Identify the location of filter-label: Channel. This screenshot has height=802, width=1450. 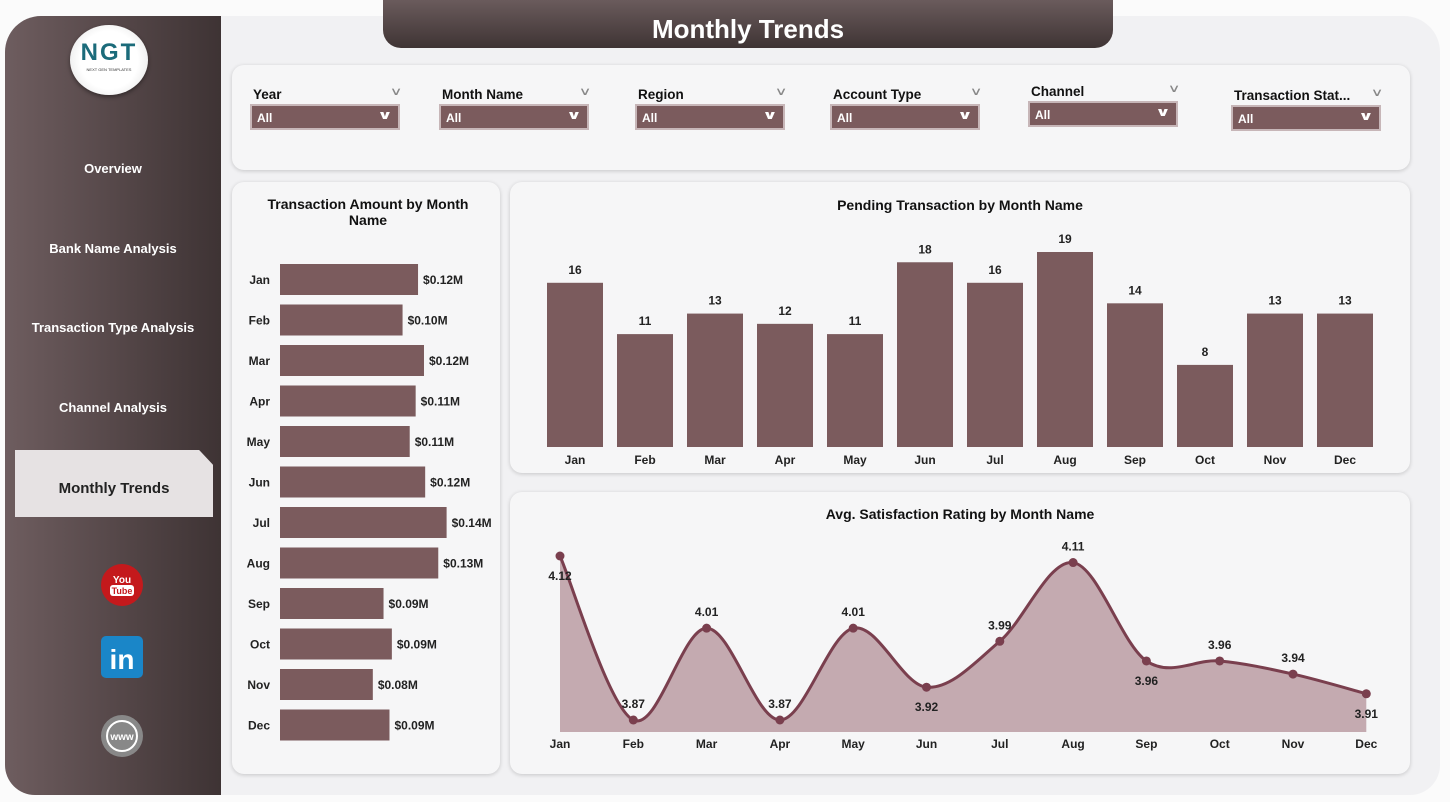
(1058, 91).